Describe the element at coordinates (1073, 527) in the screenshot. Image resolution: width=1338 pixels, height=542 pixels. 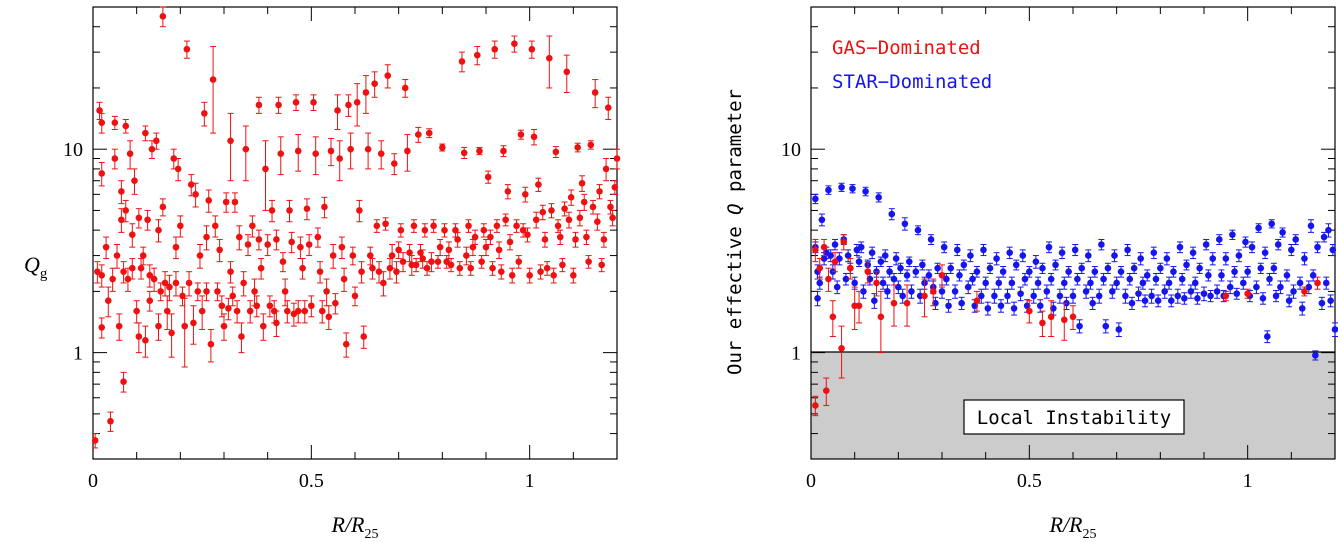
I see `right-x-axis-title: R/R25` at that location.